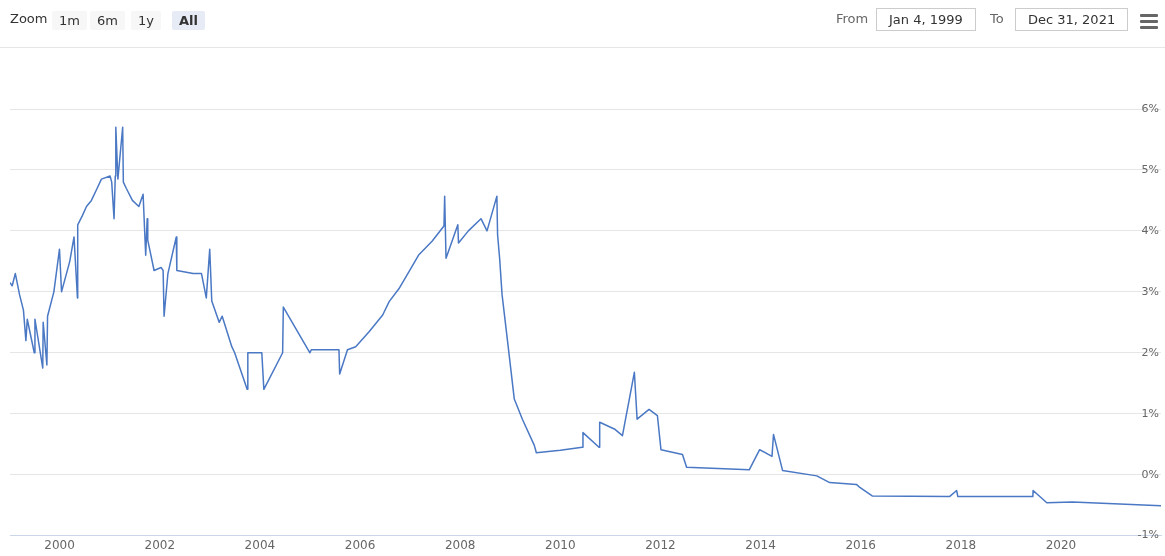 The height and width of the screenshot is (556, 1165). I want to click on y-tick-label: 4%, so click(1150, 230).